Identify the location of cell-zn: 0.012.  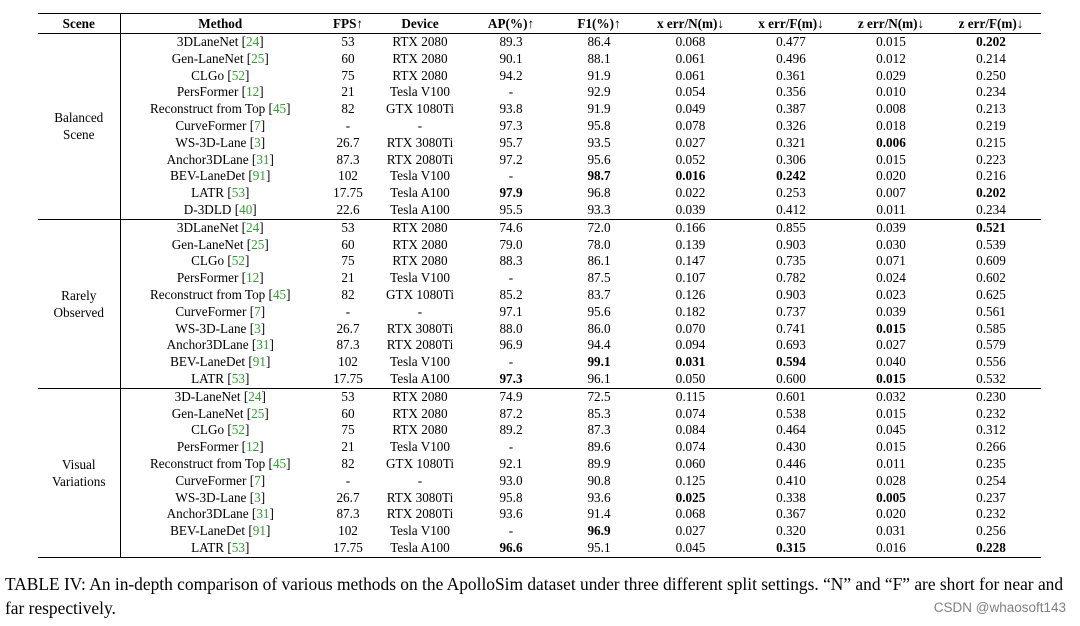
(891, 58).